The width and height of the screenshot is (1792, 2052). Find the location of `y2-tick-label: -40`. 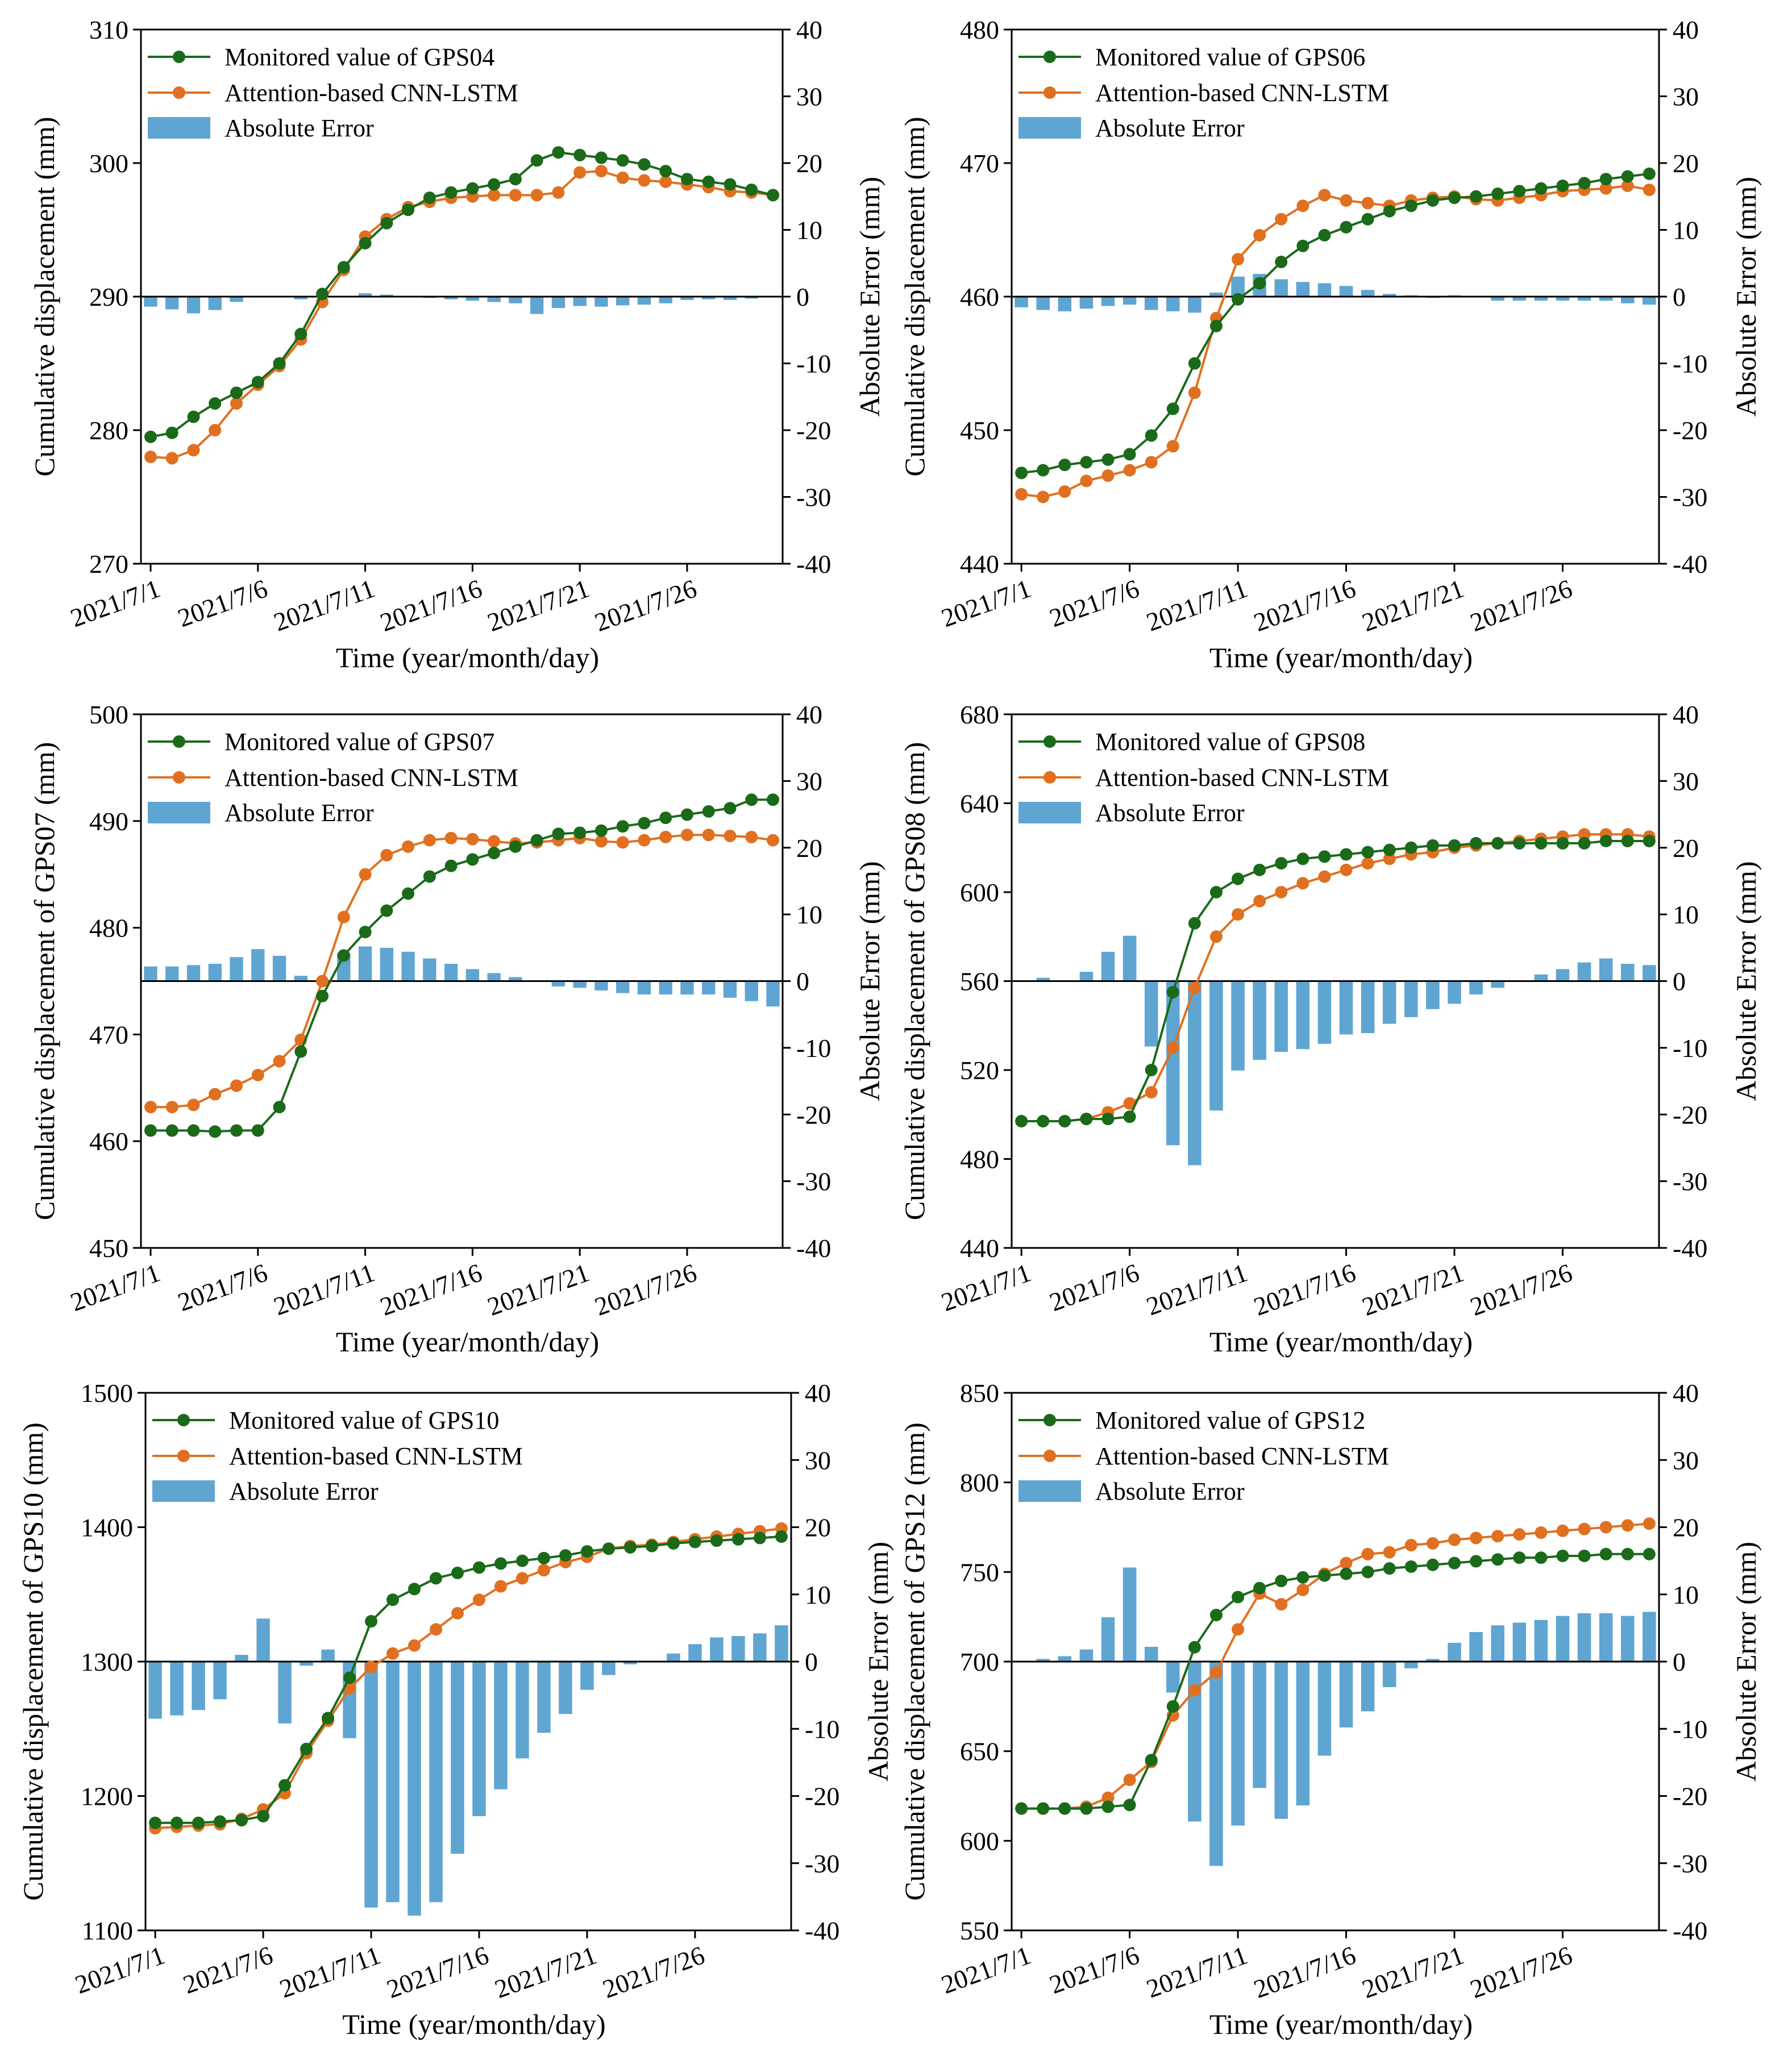

y2-tick-label: -40 is located at coordinates (814, 1249).